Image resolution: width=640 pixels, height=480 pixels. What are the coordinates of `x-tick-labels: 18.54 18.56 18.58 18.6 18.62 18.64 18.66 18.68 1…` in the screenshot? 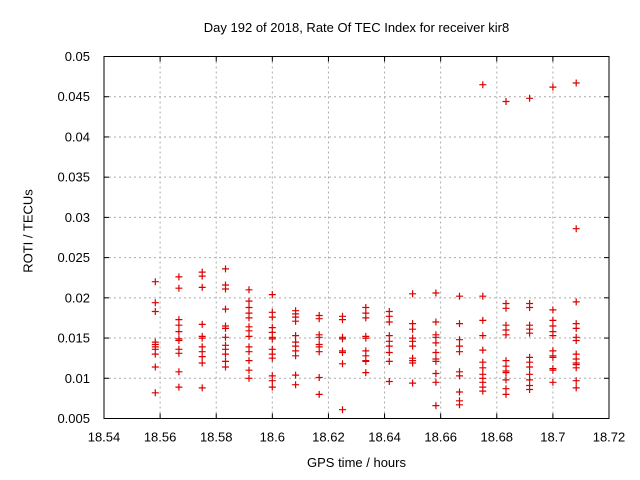 It's located at (357, 437).